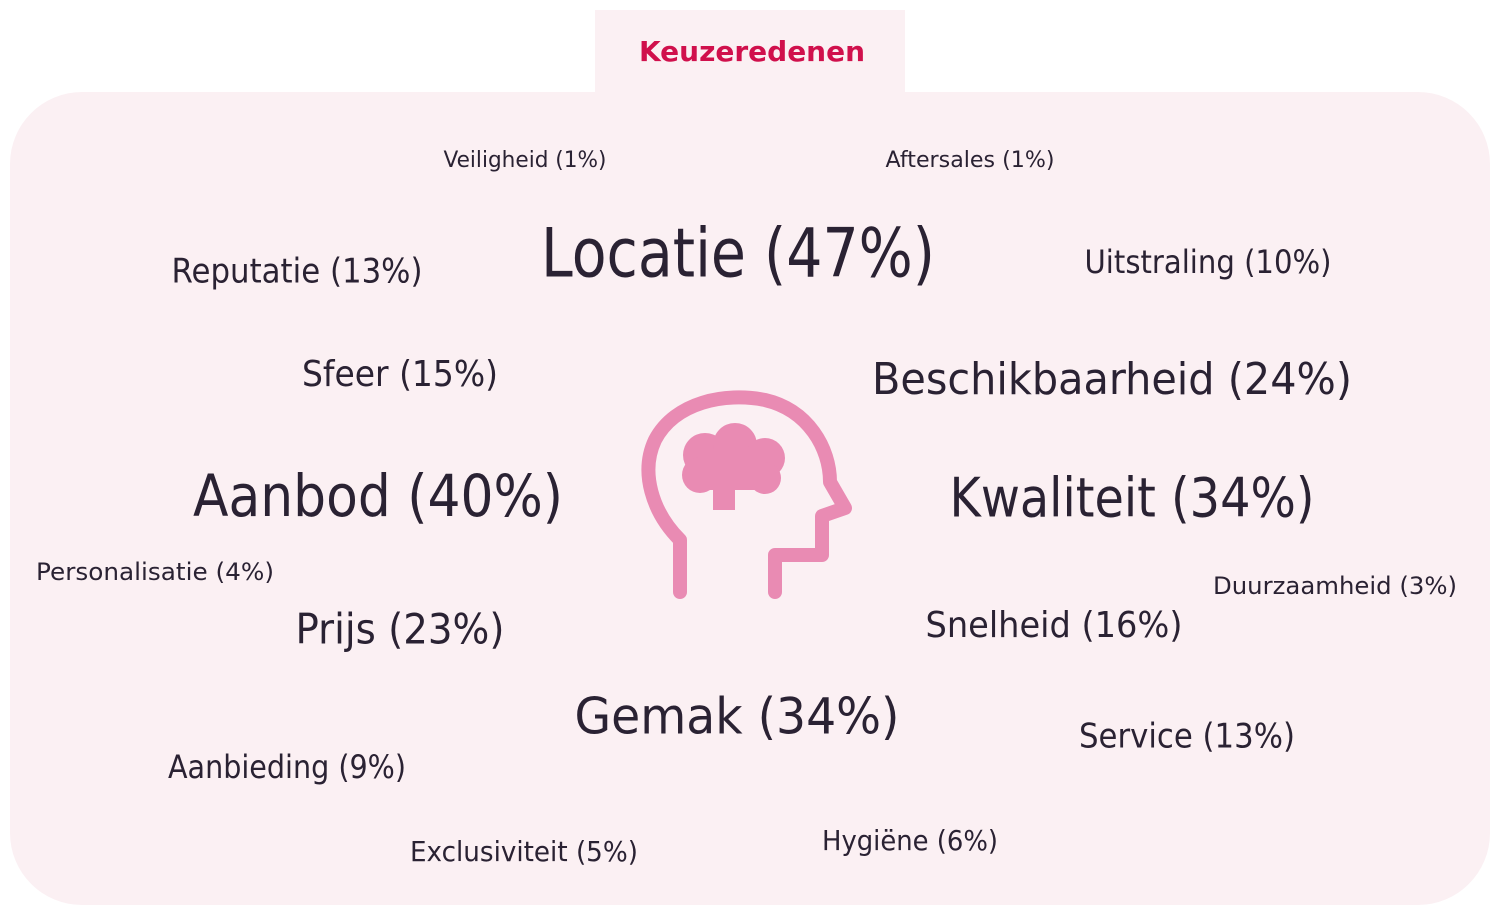  Describe the element at coordinates (524, 851) in the screenshot. I see `word: Exclusiviteit (5%)` at that location.